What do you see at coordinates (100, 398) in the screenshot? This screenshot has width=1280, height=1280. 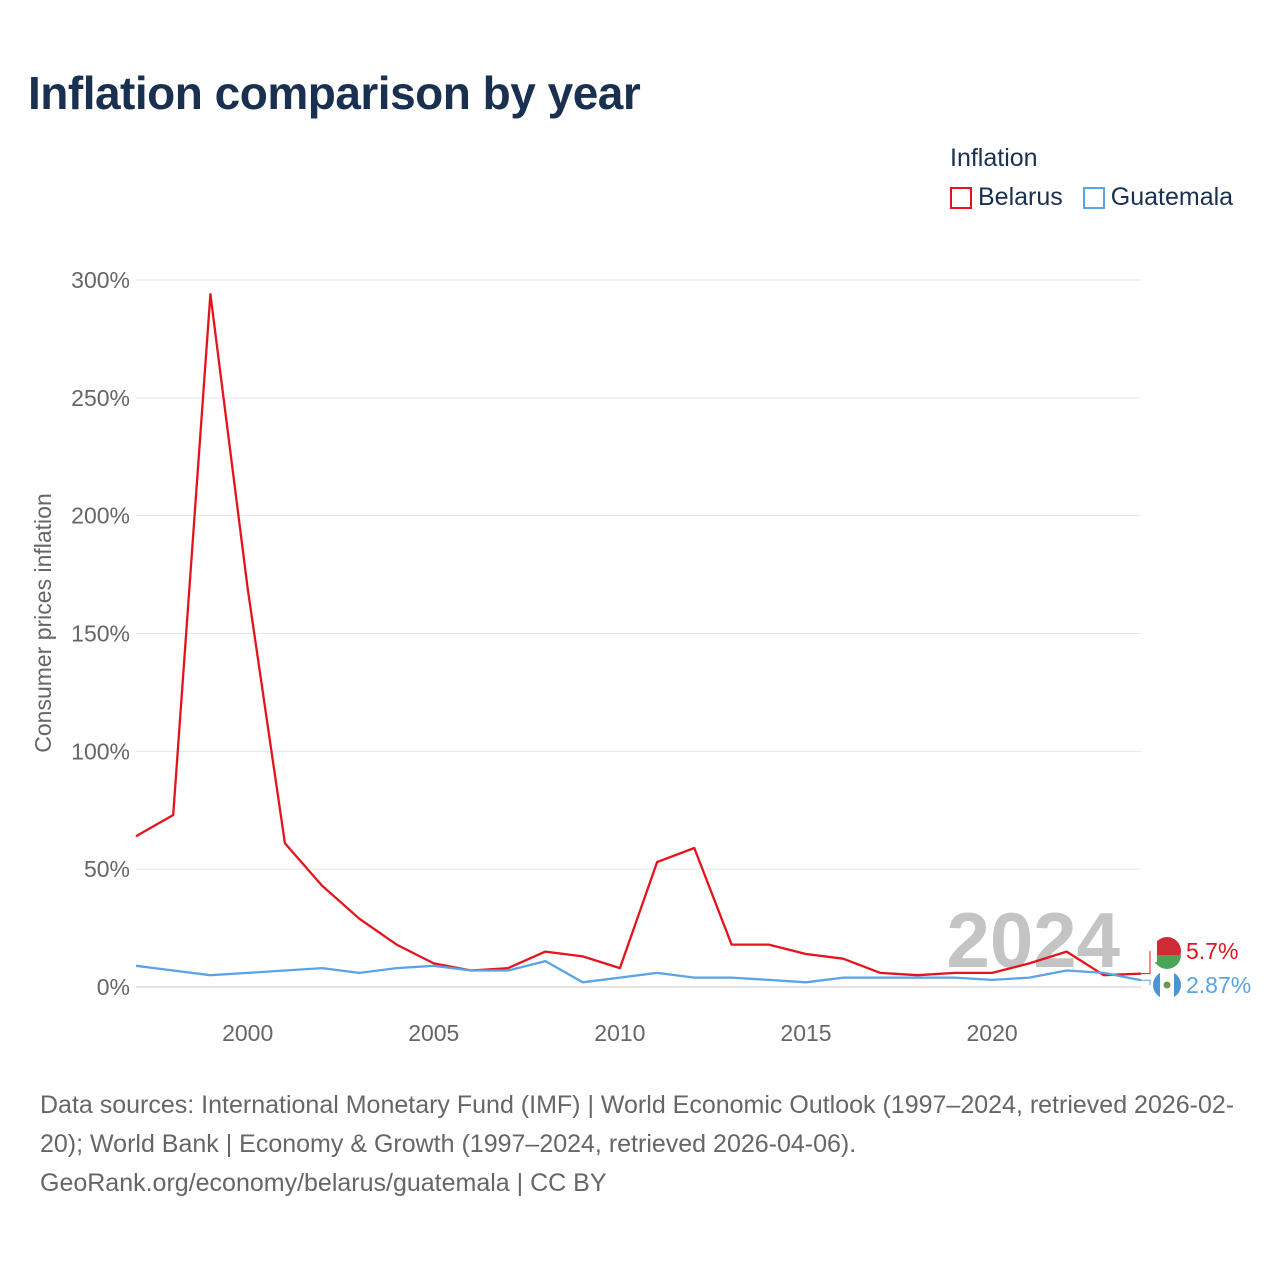 I see `y-tick-label: 250%` at bounding box center [100, 398].